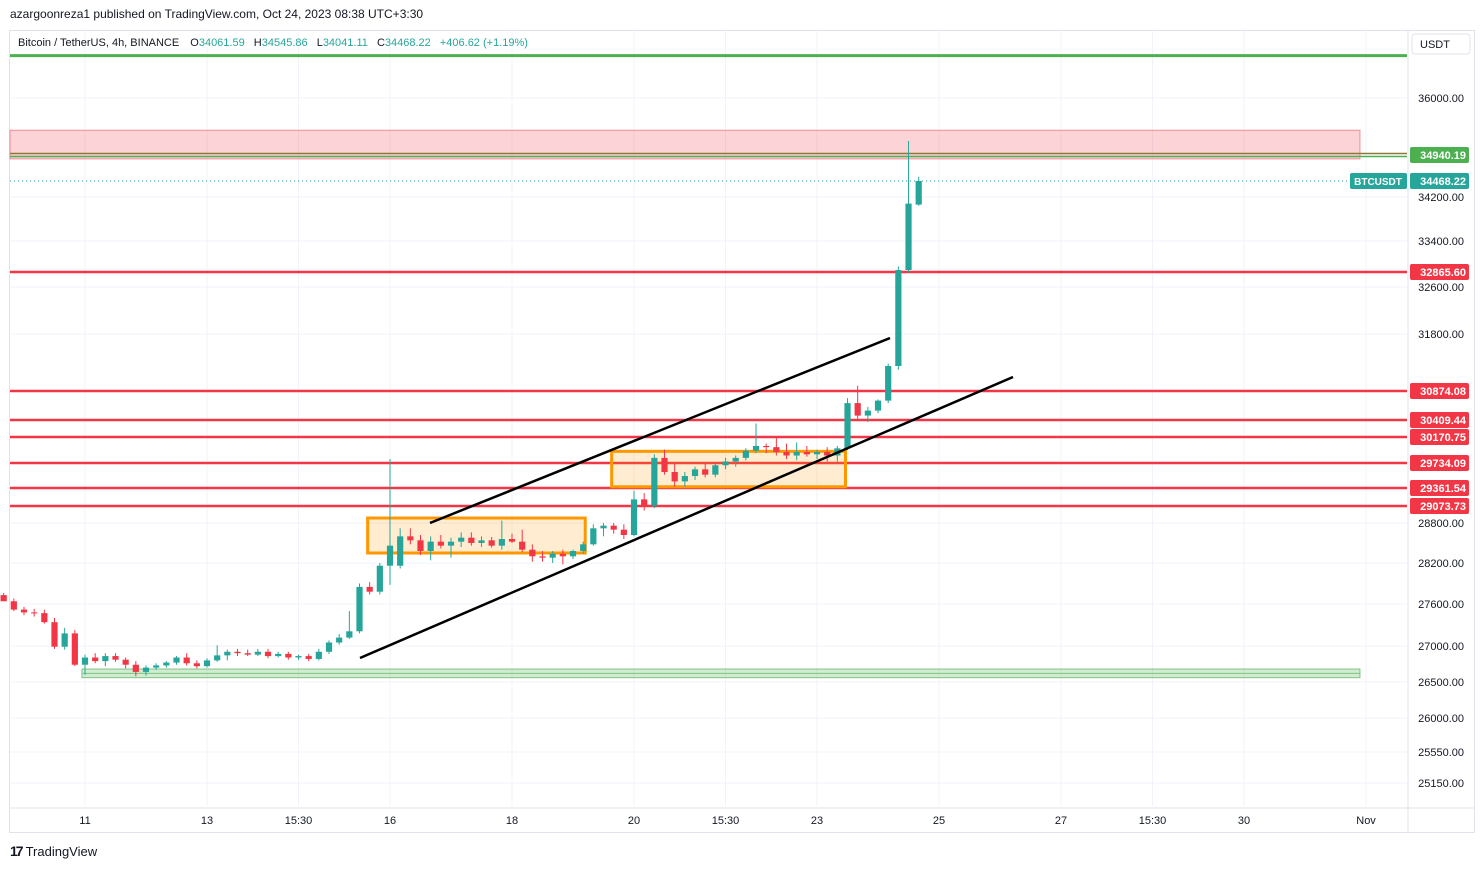  I want to click on y-tick-label: 27000.00, so click(1441, 647).